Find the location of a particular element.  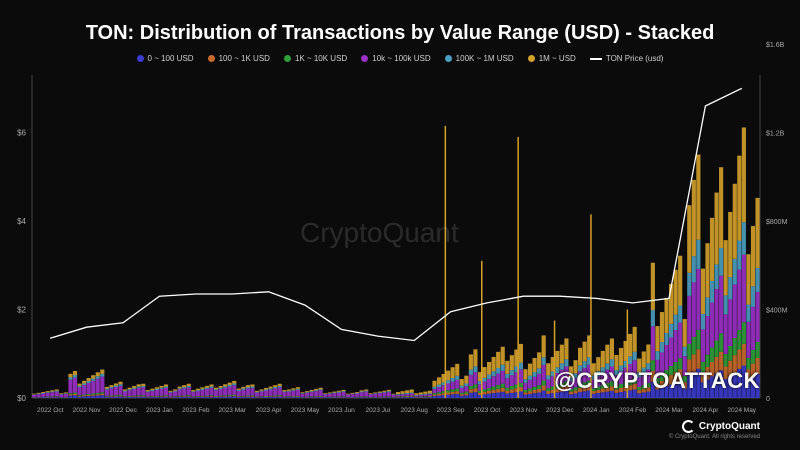

legend-item: 1K ~ 10K USD is located at coordinates (315, 58).